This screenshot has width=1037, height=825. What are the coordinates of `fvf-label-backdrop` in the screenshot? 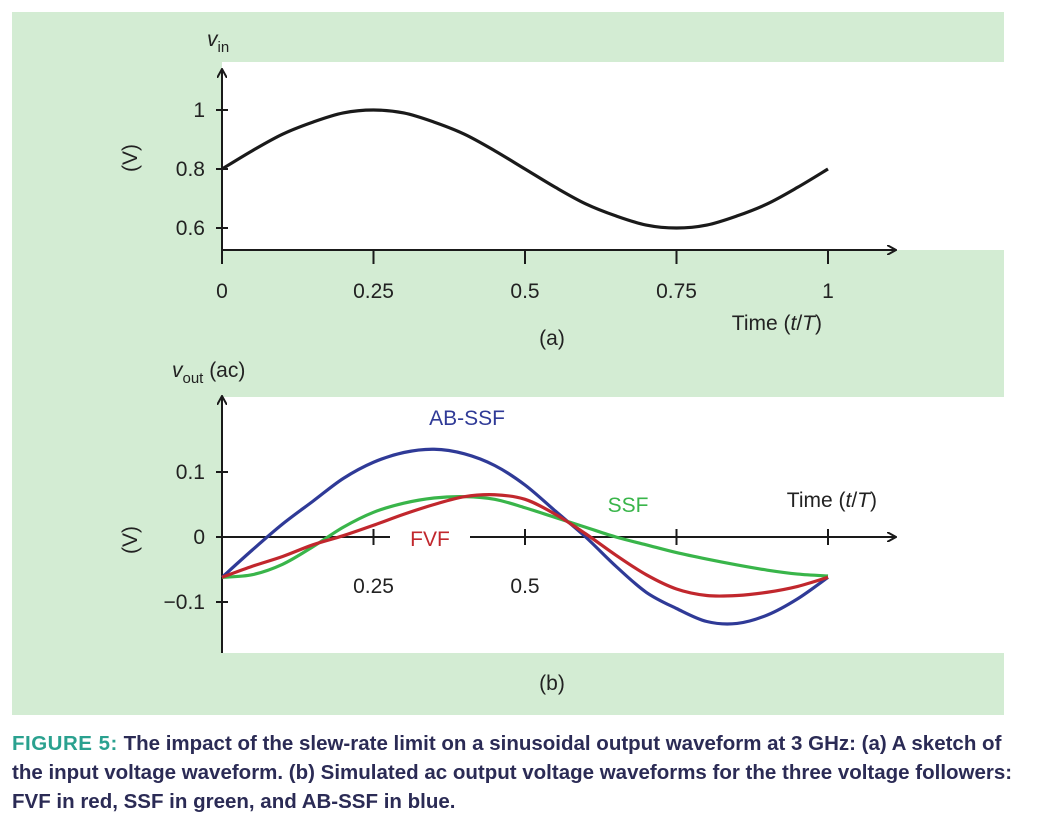 It's located at (430, 540).